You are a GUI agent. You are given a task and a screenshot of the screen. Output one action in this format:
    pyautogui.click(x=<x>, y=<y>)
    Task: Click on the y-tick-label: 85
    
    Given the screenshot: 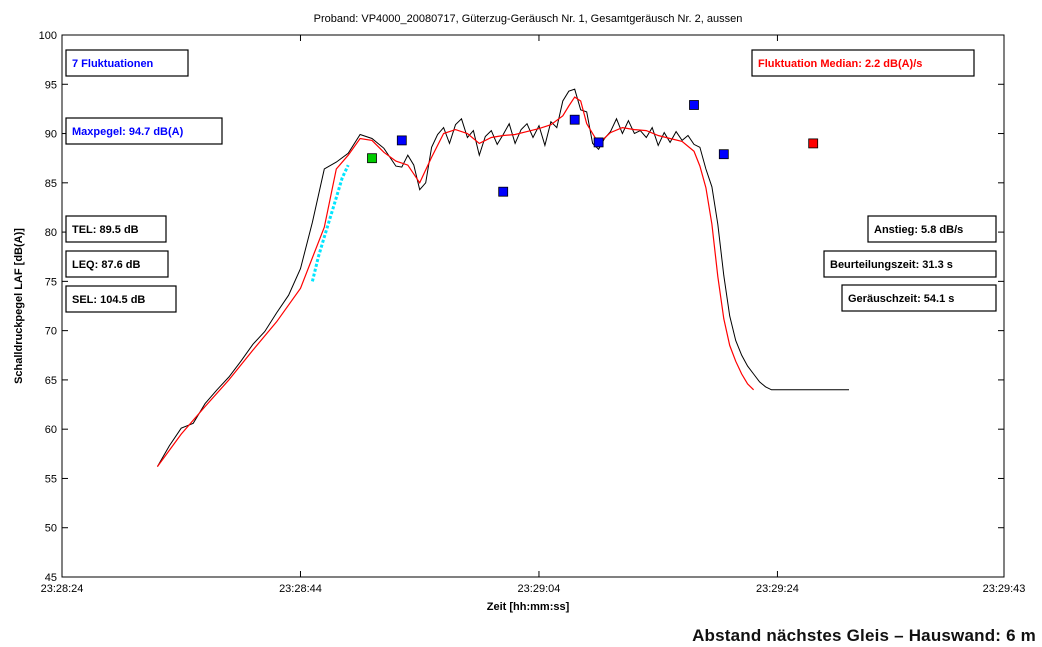 What is the action you would take?
    pyautogui.click(x=51, y=184)
    